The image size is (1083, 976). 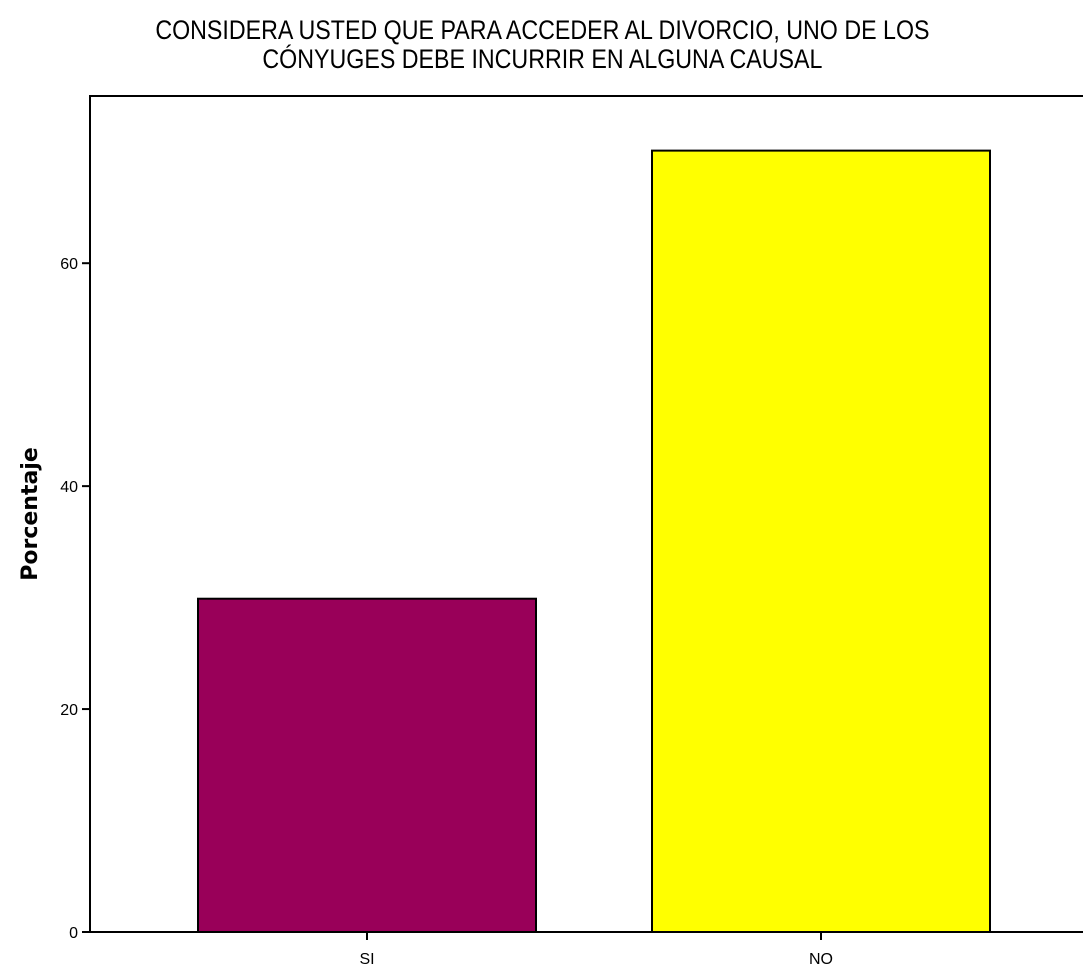 I want to click on y-tick-label: 20, so click(x=69, y=710).